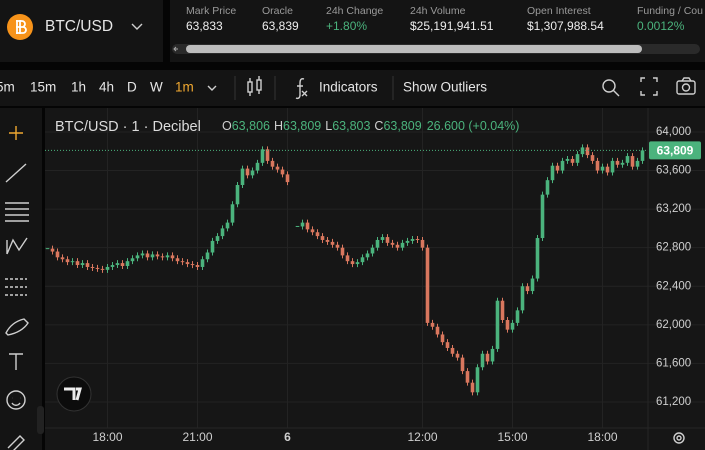  Describe the element at coordinates (132, 87) in the screenshot. I see `interval: D` at that location.